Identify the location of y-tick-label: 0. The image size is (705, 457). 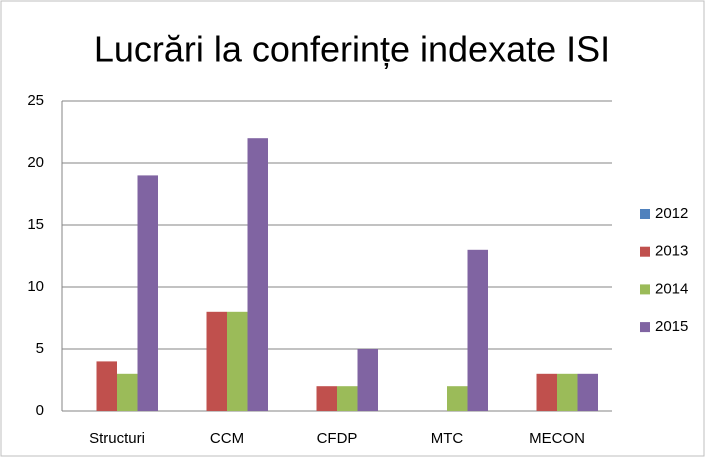
(40, 410).